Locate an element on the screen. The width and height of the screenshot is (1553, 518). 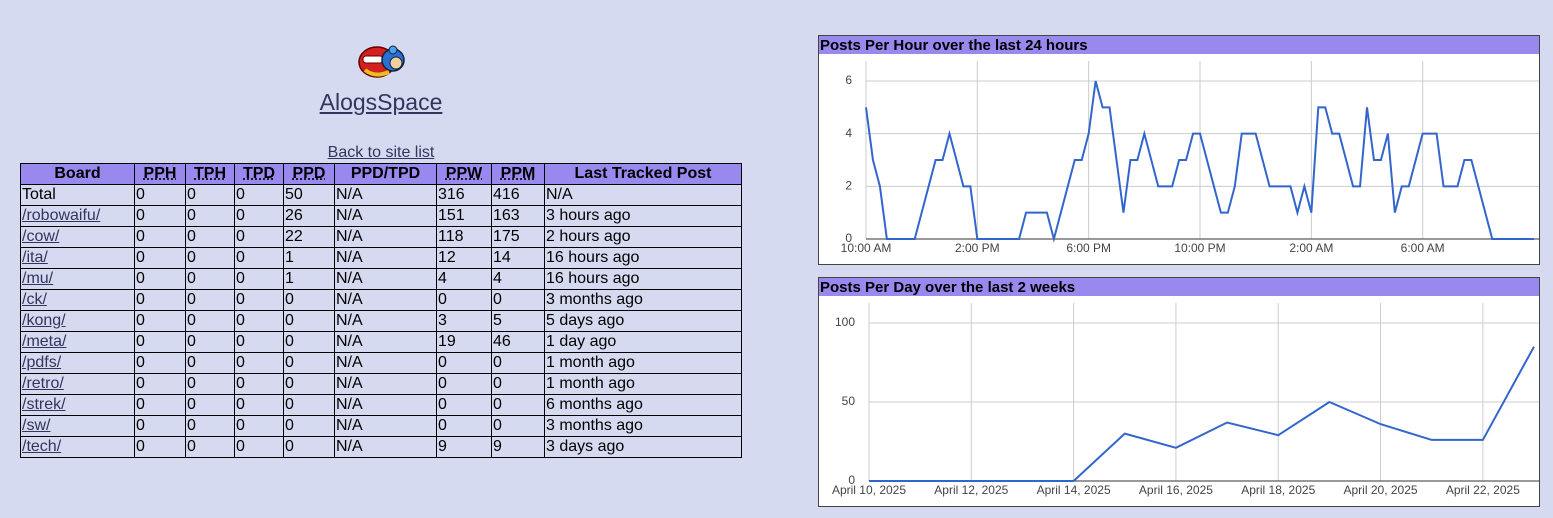
table-row: /retro/0 0 0 0 N/A 0 0 1 month ago is located at coordinates (381, 384).